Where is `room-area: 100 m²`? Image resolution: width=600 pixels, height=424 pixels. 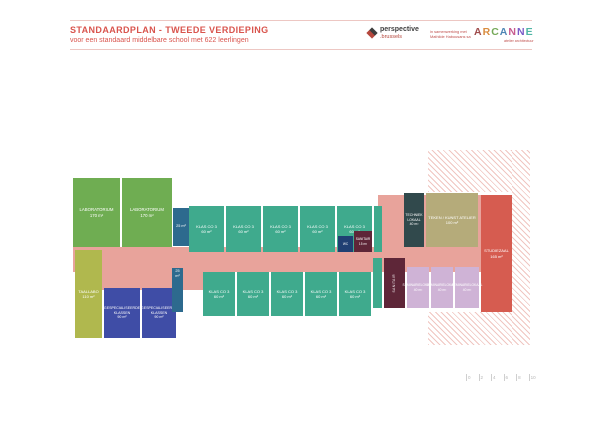
room-area: 100 m² is located at coordinates (452, 222).